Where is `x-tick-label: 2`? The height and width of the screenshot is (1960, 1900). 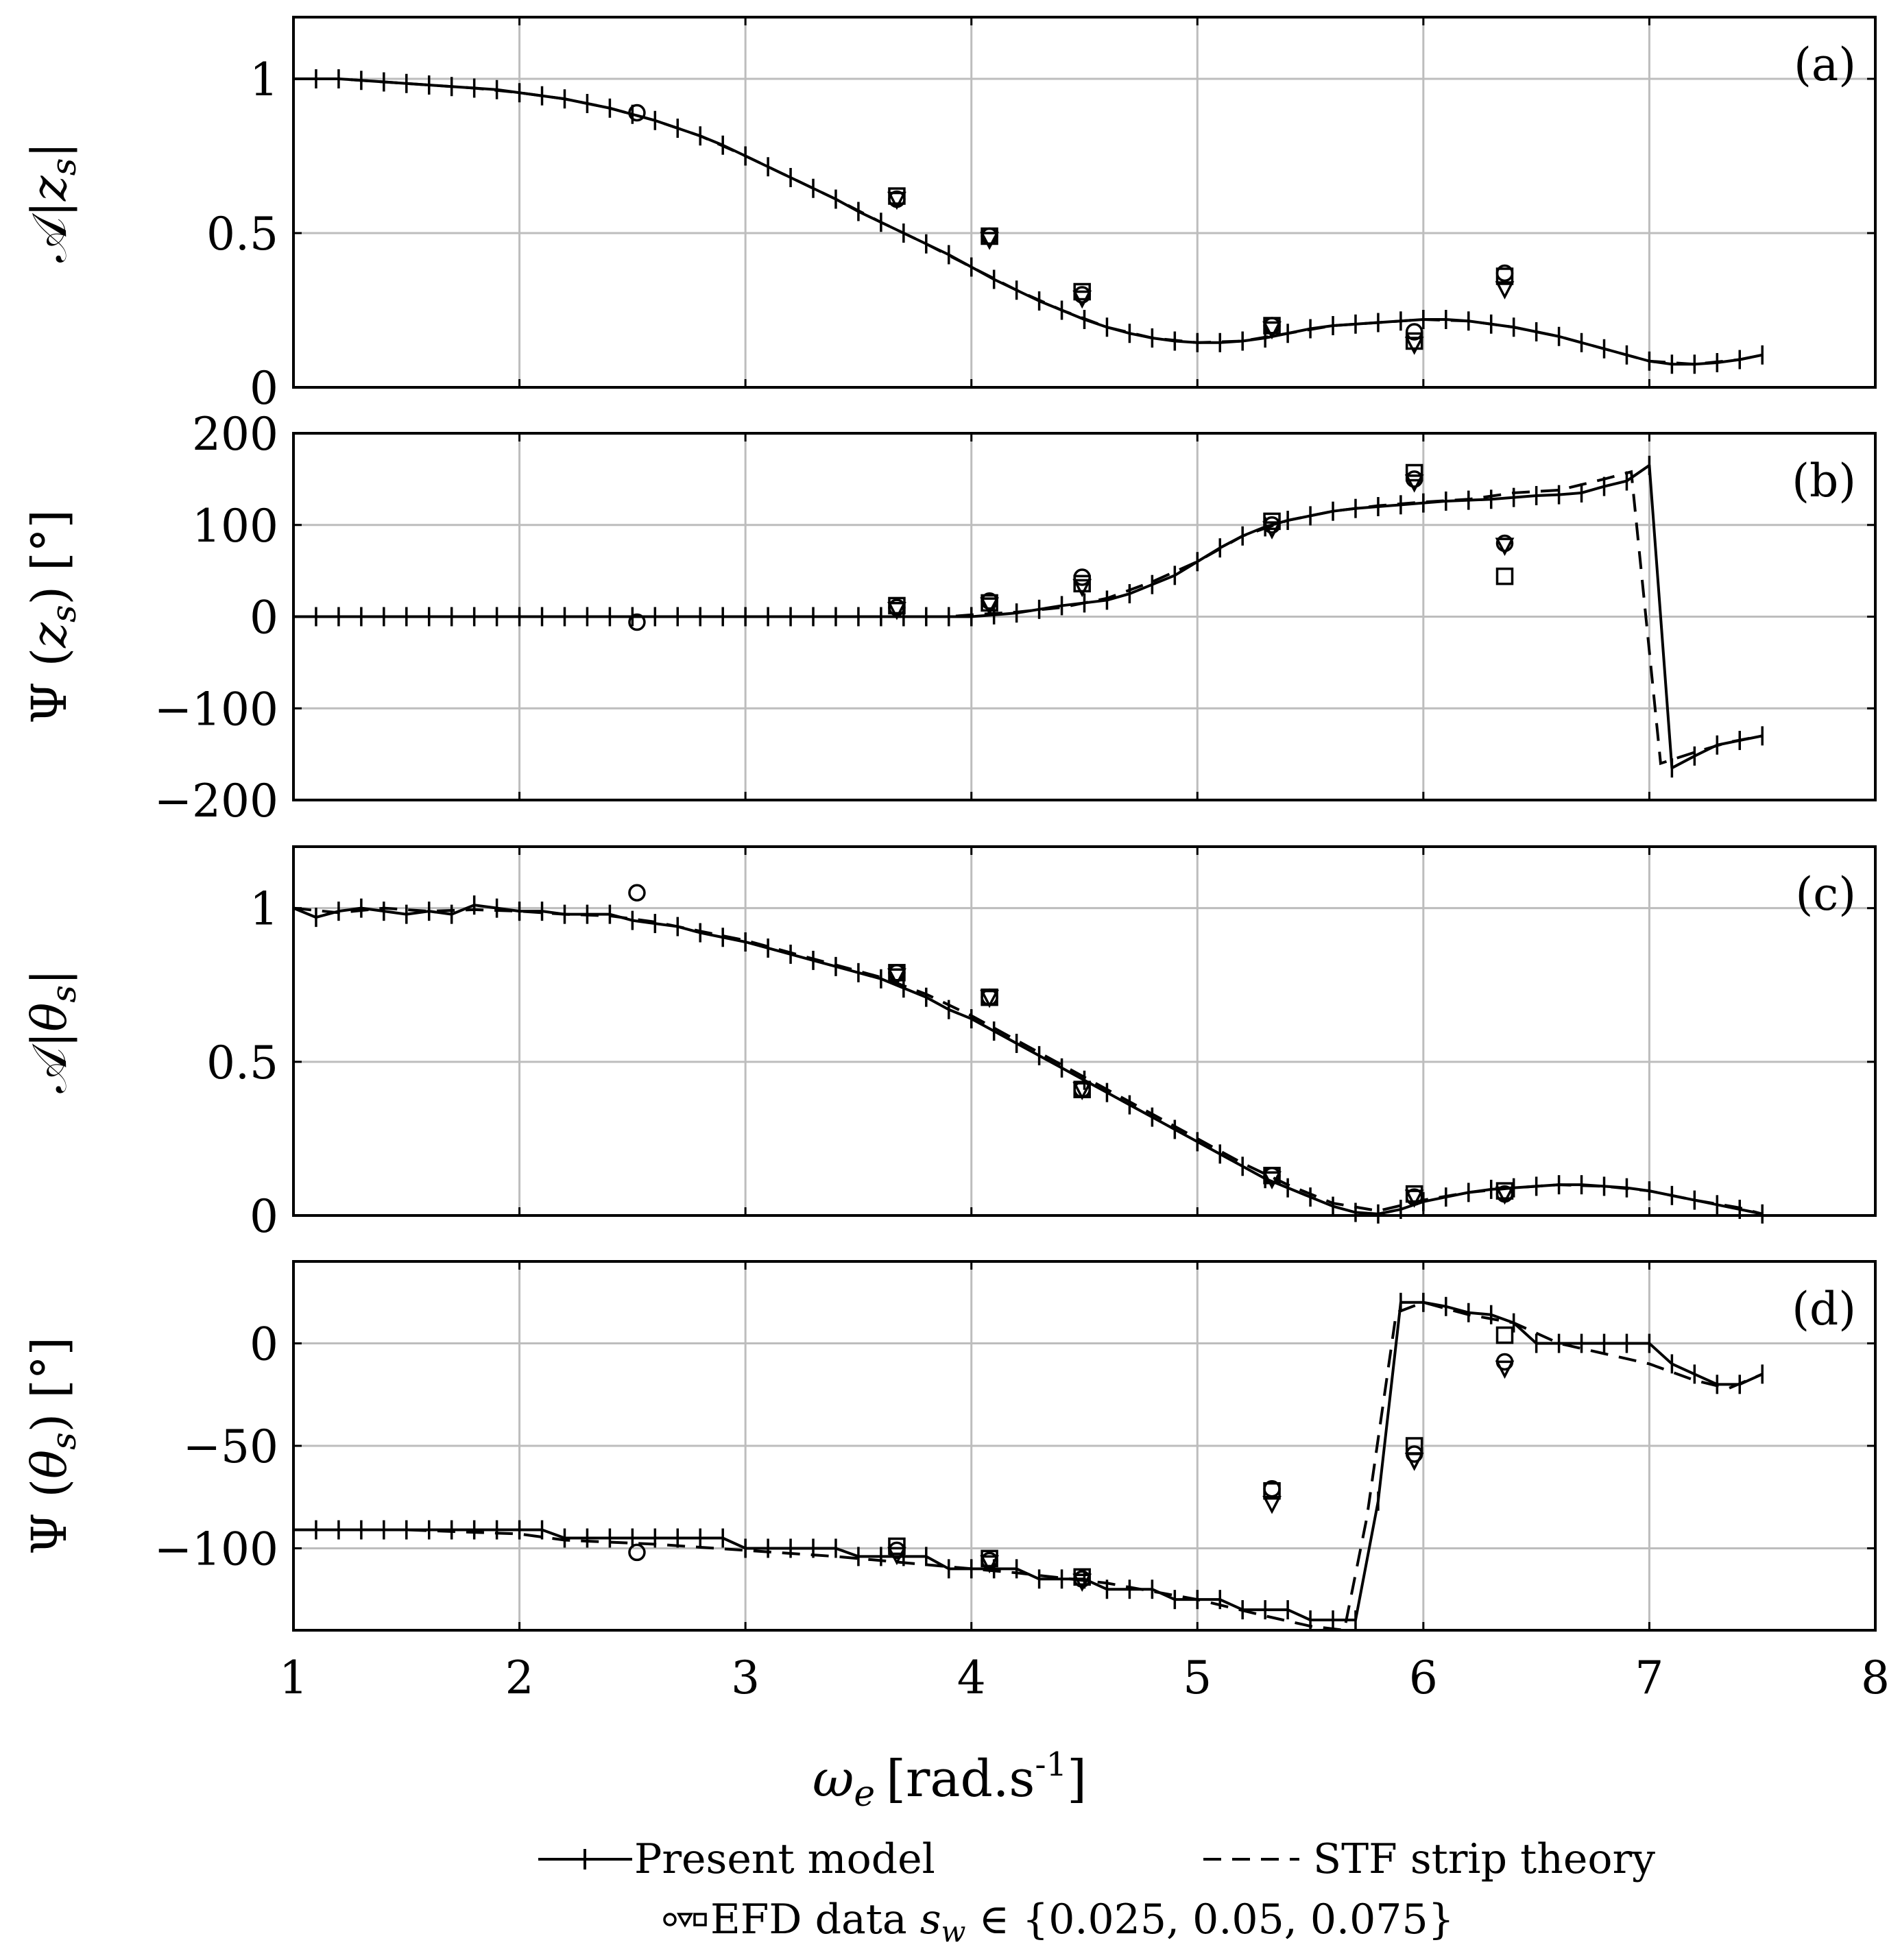
x-tick-label: 2 is located at coordinates (519, 1678).